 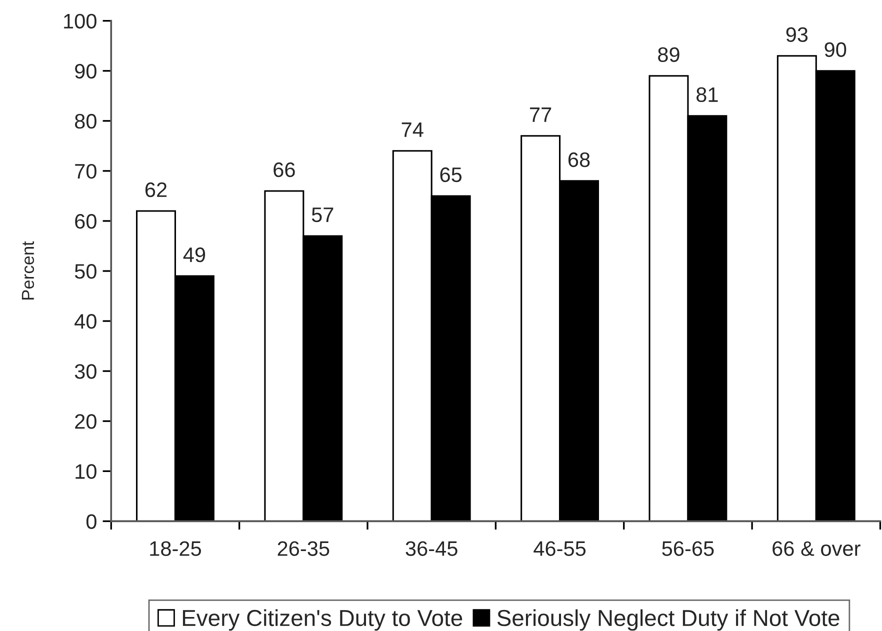 What do you see at coordinates (323, 215) in the screenshot?
I see `data-label: 57` at bounding box center [323, 215].